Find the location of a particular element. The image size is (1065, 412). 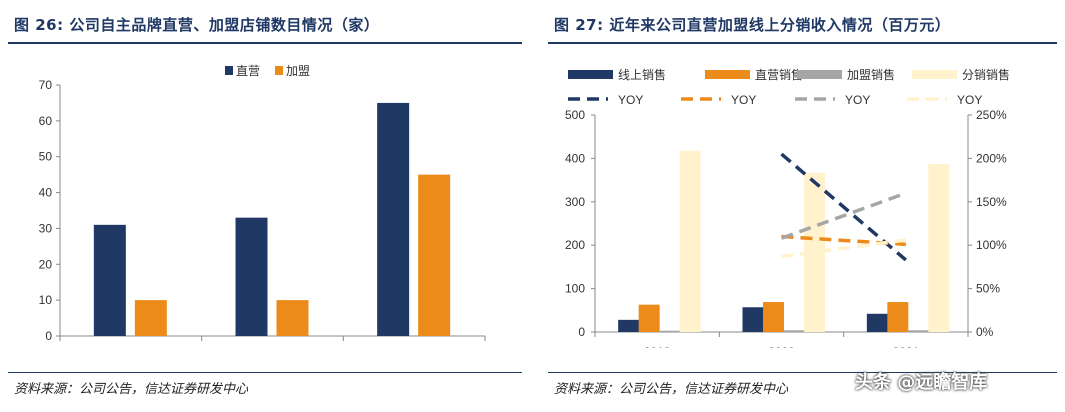

chart-title: 图 27: 近年来公司直营加盟线上分销收入情况（百万元） is located at coordinates (752, 25).